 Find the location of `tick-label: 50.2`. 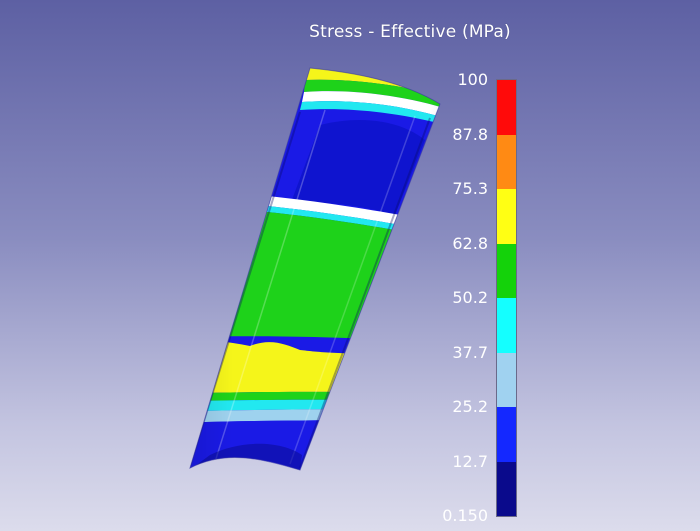

tick-label: 50.2 is located at coordinates (470, 297).